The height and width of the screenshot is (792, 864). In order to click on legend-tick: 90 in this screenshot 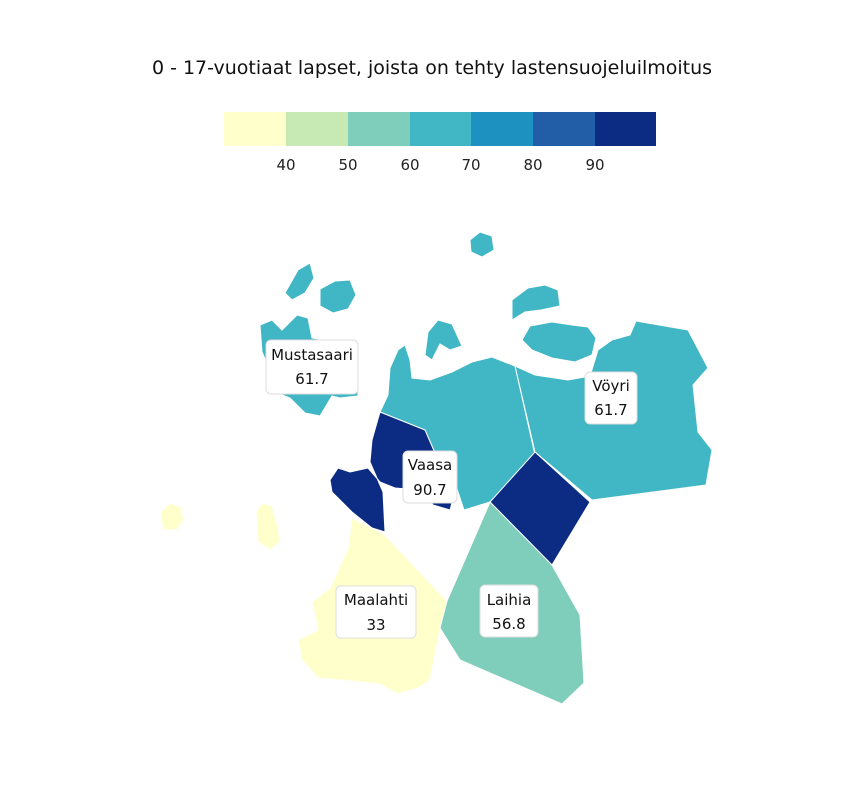, I will do `click(594, 165)`.